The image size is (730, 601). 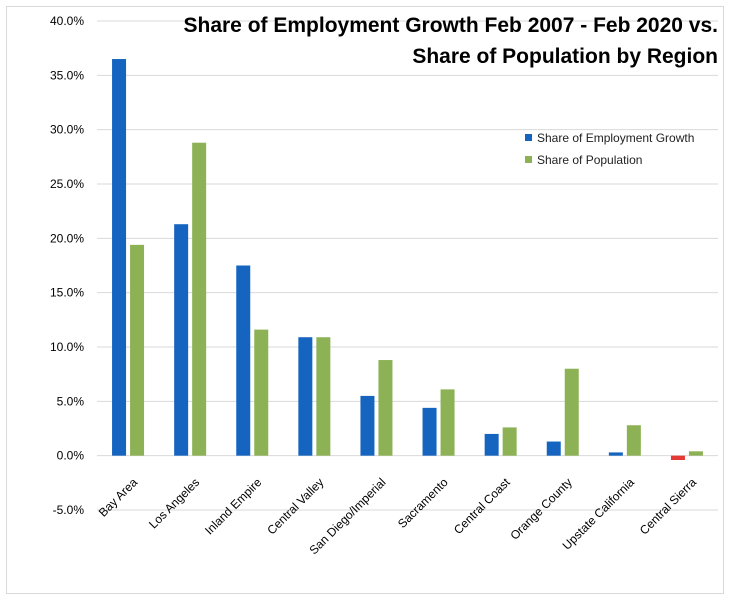 I want to click on bar-population-inland-empire, so click(x=261, y=392).